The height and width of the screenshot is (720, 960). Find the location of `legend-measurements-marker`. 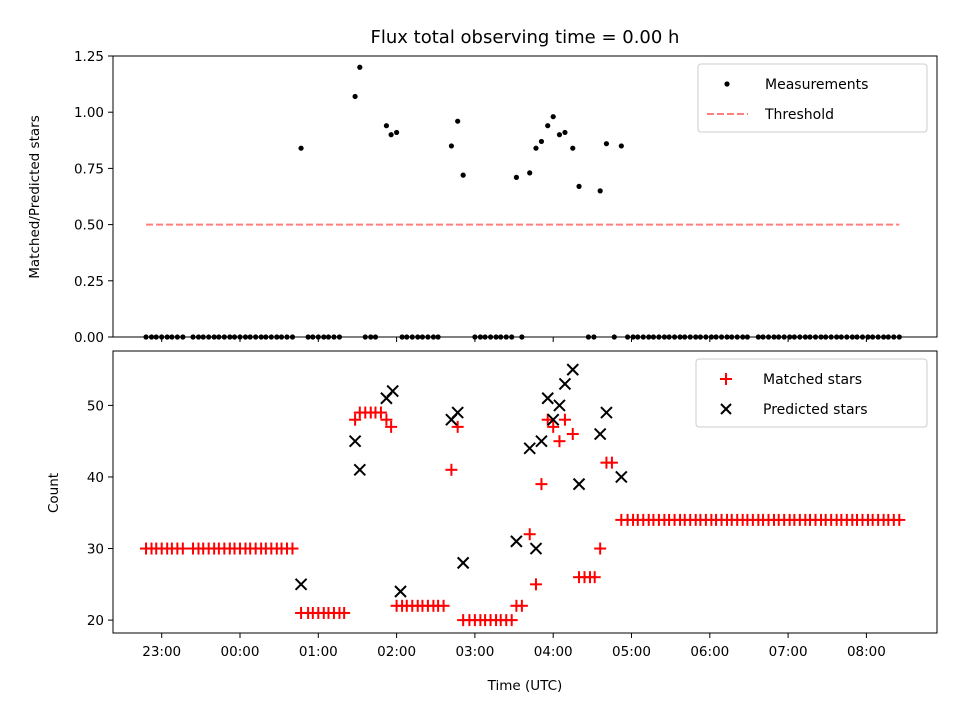

legend-measurements-marker is located at coordinates (727, 84).